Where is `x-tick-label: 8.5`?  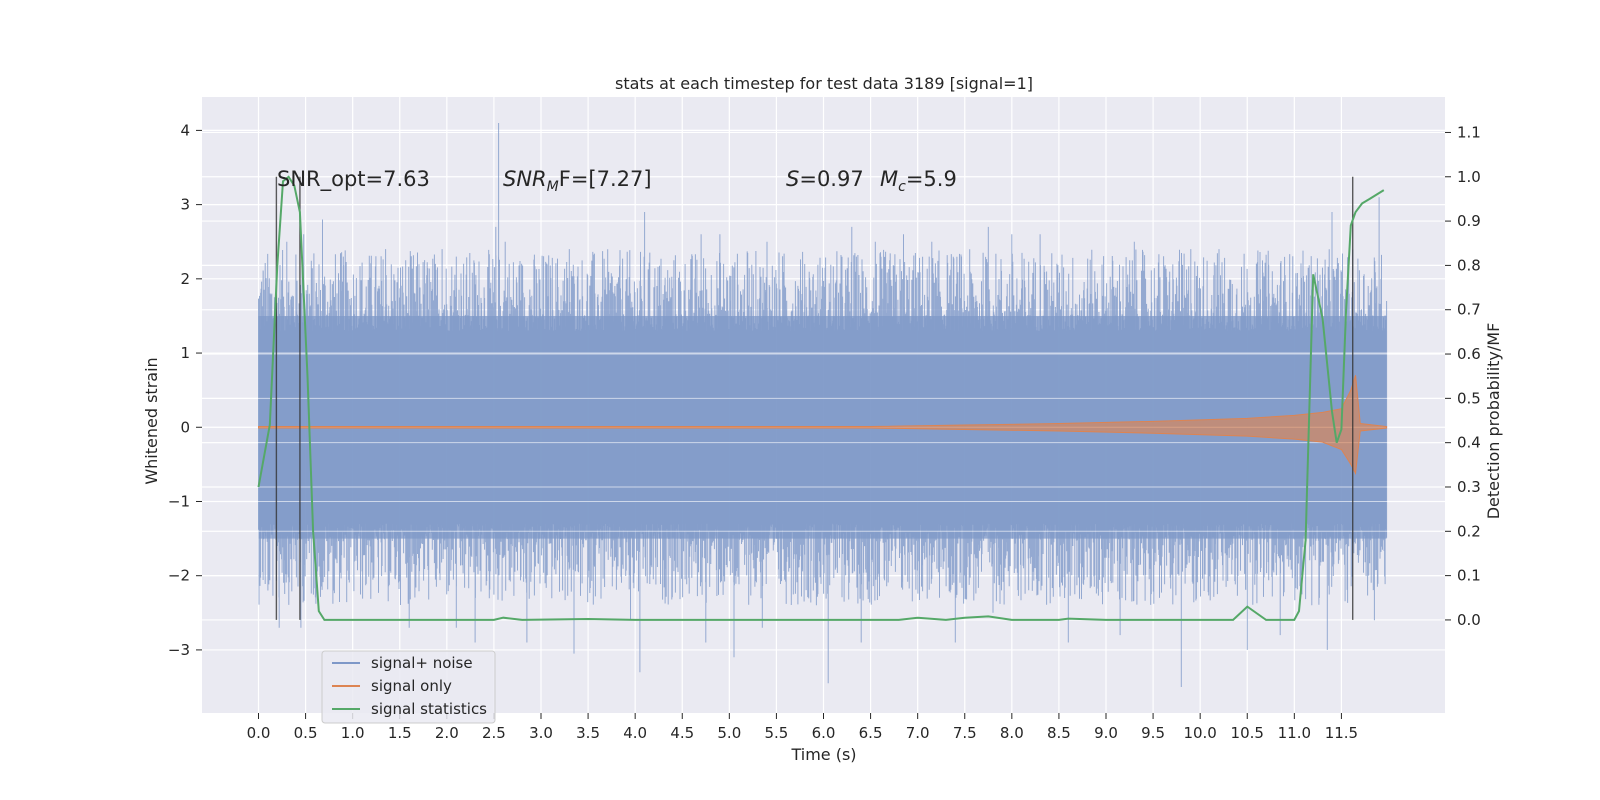
x-tick-label: 8.5 is located at coordinates (1059, 733).